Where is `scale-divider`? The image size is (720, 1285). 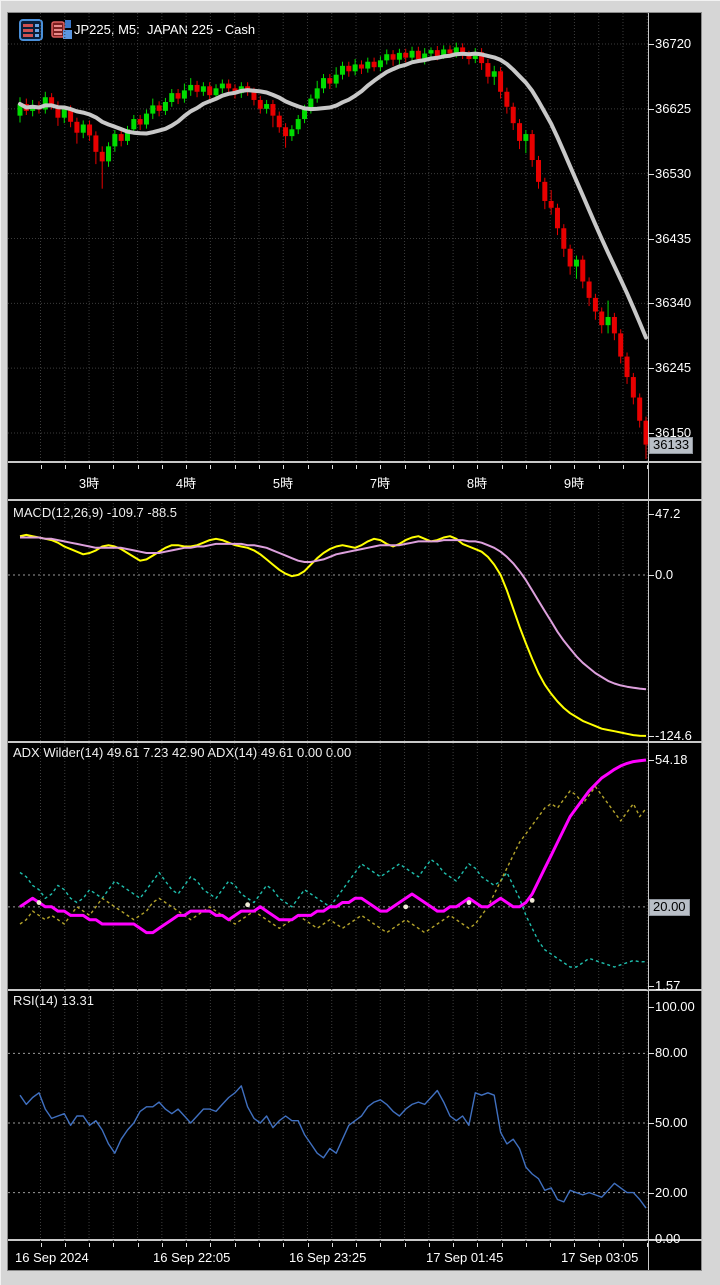 scale-divider is located at coordinates (648, 641).